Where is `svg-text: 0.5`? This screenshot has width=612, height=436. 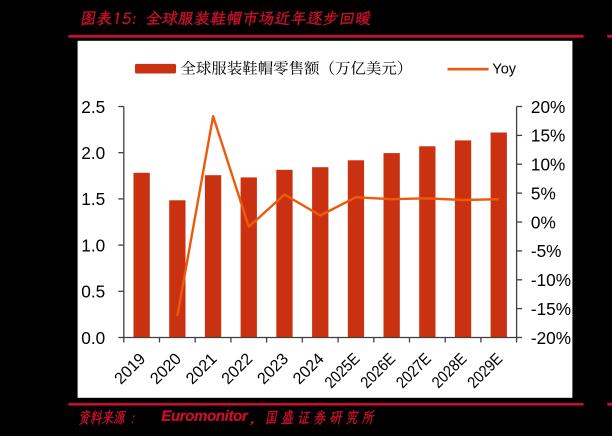
svg-text: 0.5 is located at coordinates (93, 292).